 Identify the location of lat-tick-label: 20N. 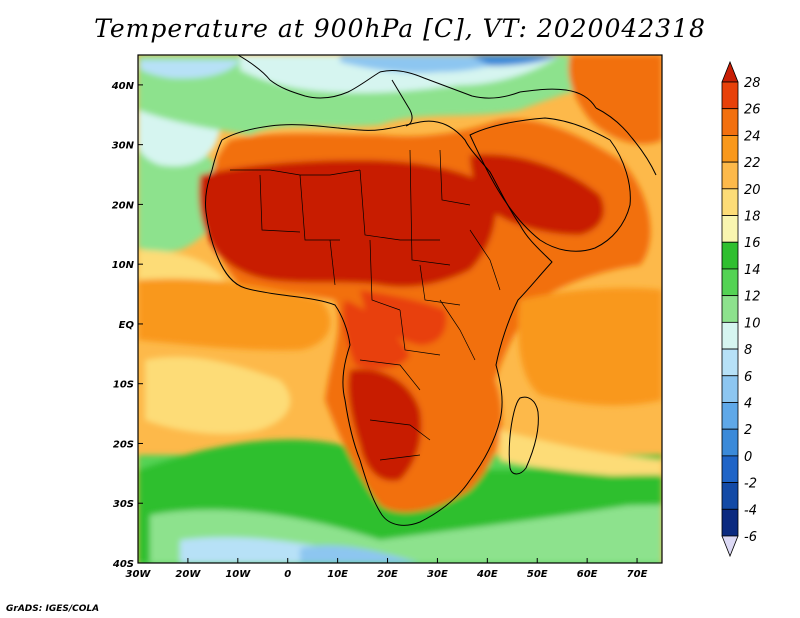
(123, 205).